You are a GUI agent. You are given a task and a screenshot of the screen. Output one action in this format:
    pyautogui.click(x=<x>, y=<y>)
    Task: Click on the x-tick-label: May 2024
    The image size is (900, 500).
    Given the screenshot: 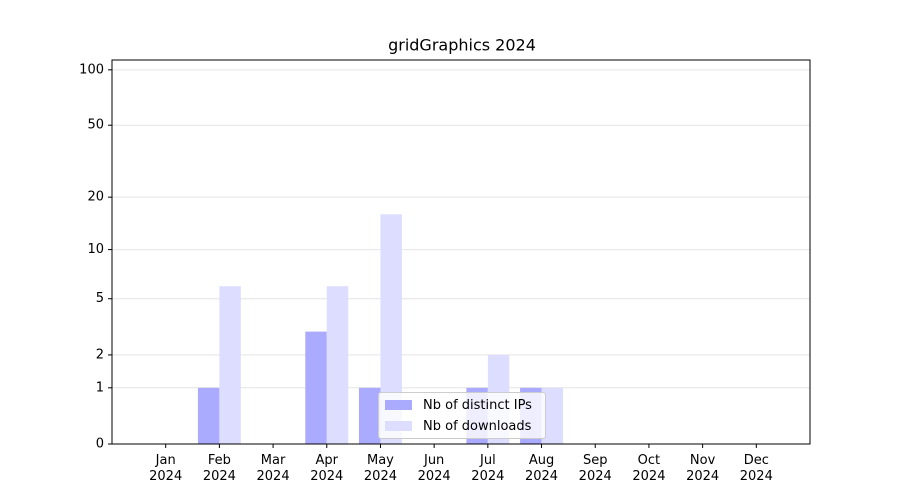 What is the action you would take?
    pyautogui.click(x=380, y=468)
    